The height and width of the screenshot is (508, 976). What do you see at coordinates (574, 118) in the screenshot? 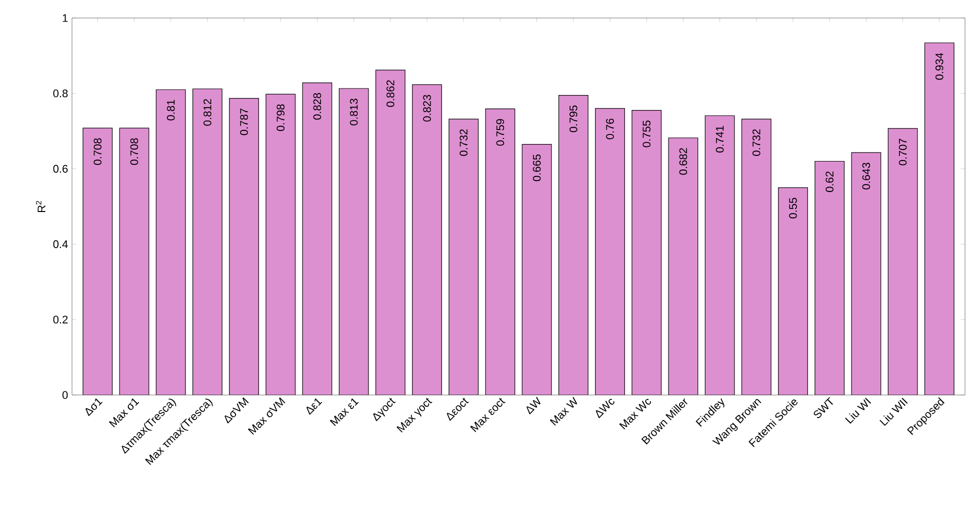
I see `data-label: 0.795` at bounding box center [574, 118].